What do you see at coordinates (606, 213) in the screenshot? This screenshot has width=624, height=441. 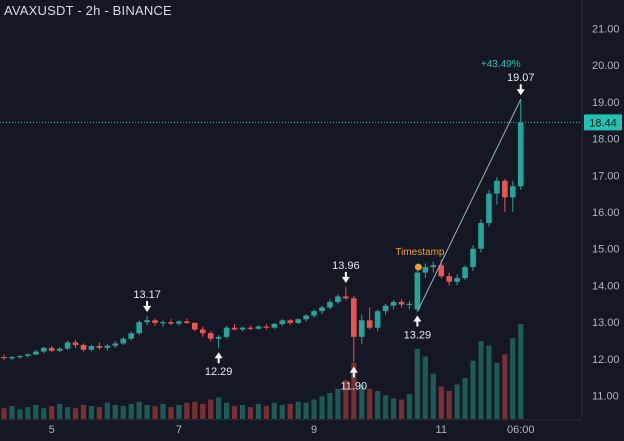 I see `y-tick-label-5: 16.00` at bounding box center [606, 213].